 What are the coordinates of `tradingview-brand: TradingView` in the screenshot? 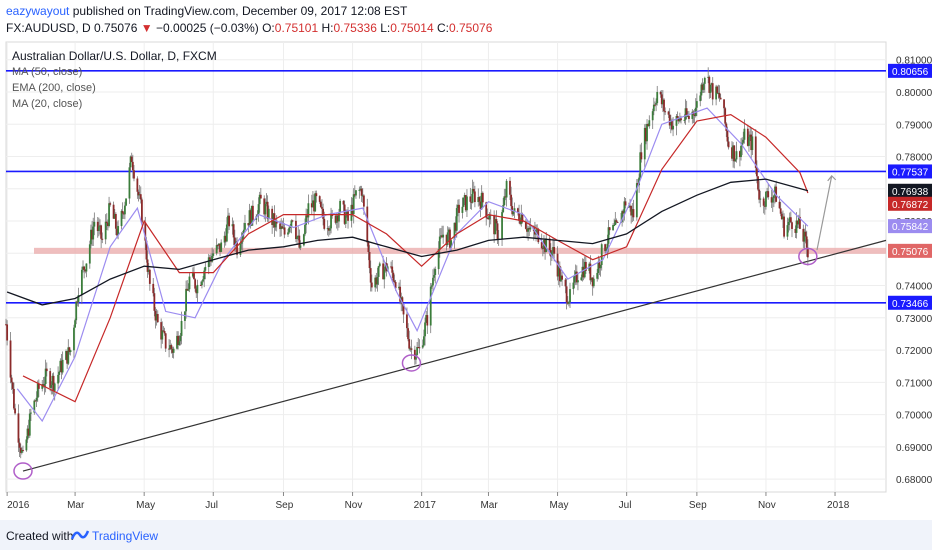 It's located at (125, 536).